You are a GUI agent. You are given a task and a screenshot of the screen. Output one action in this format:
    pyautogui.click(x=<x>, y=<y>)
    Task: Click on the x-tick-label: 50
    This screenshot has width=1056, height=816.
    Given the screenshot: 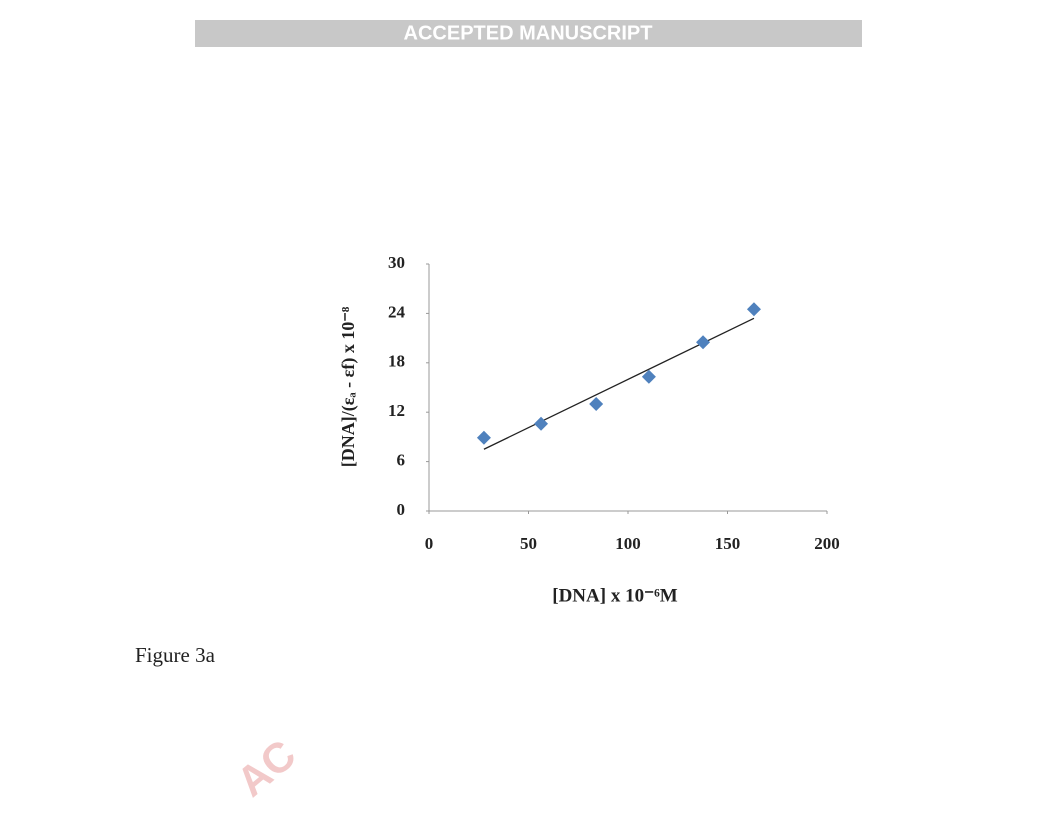 What is the action you would take?
    pyautogui.click(x=528, y=543)
    